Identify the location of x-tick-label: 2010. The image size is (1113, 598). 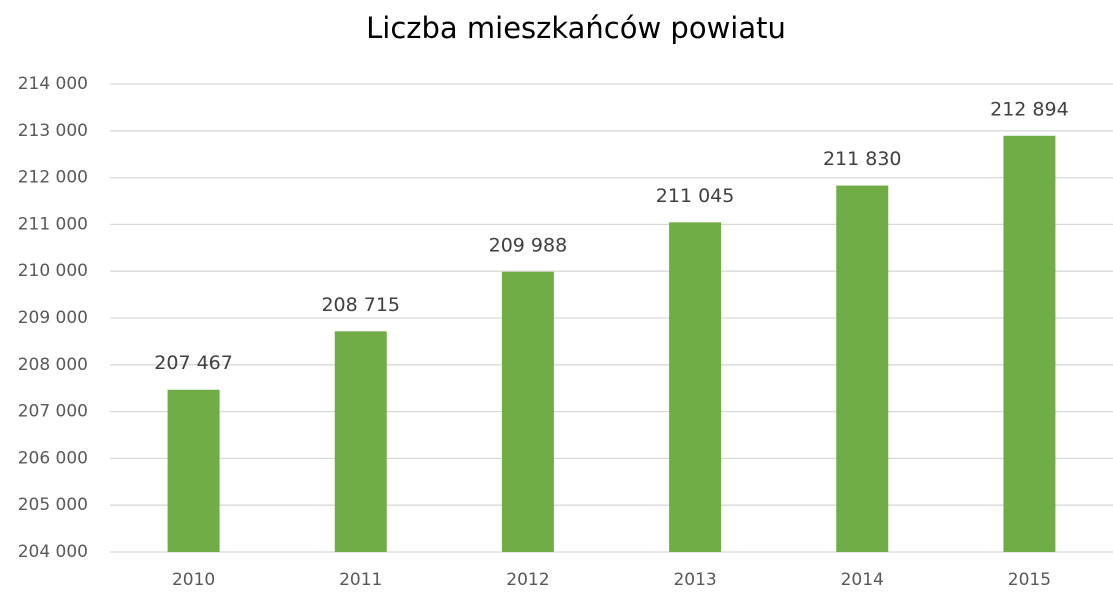
(193, 580).